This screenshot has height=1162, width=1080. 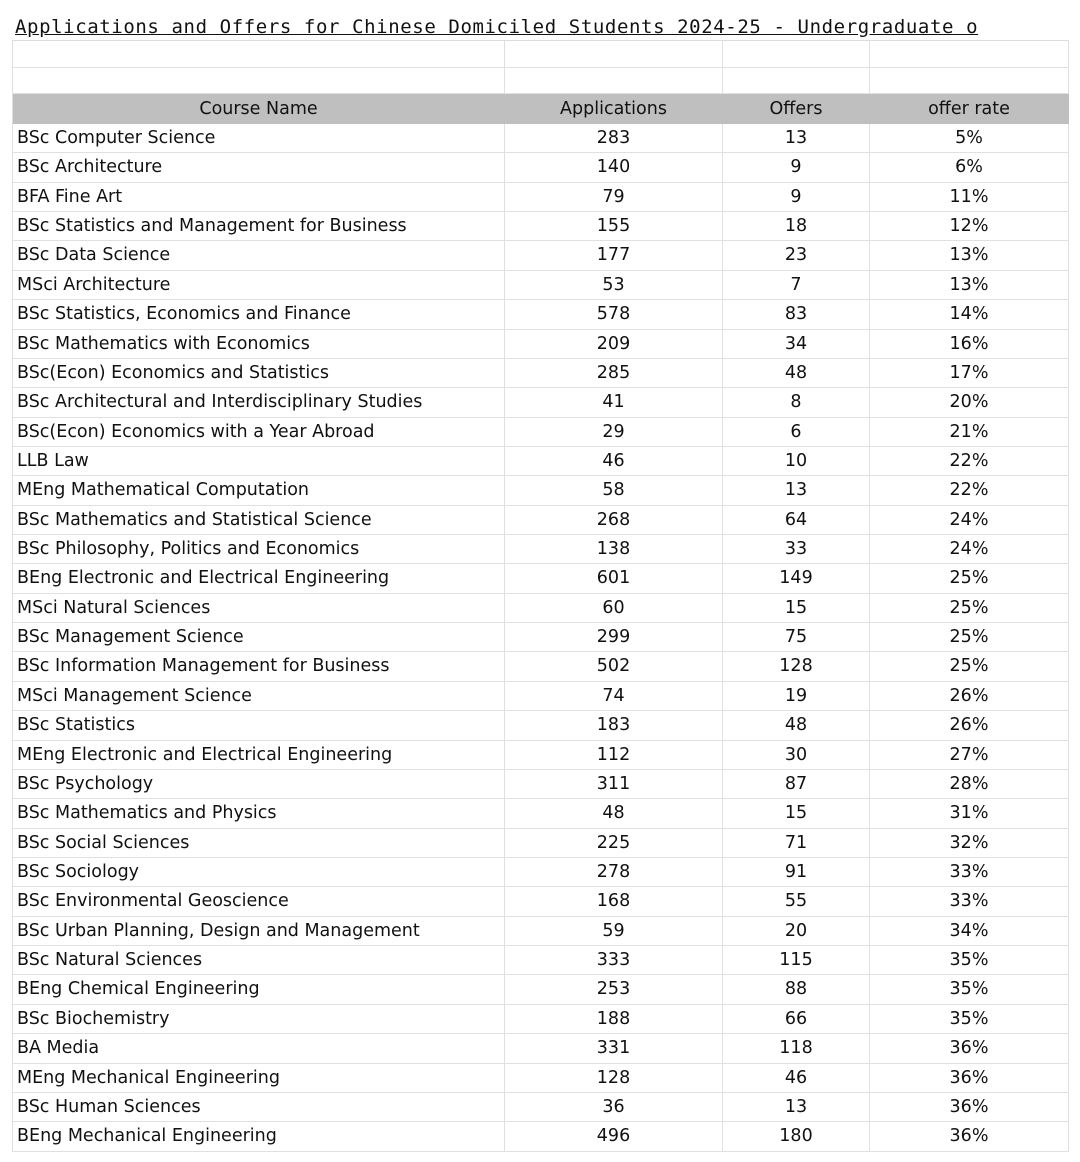 I want to click on applications-cell: 59, so click(x=614, y=931).